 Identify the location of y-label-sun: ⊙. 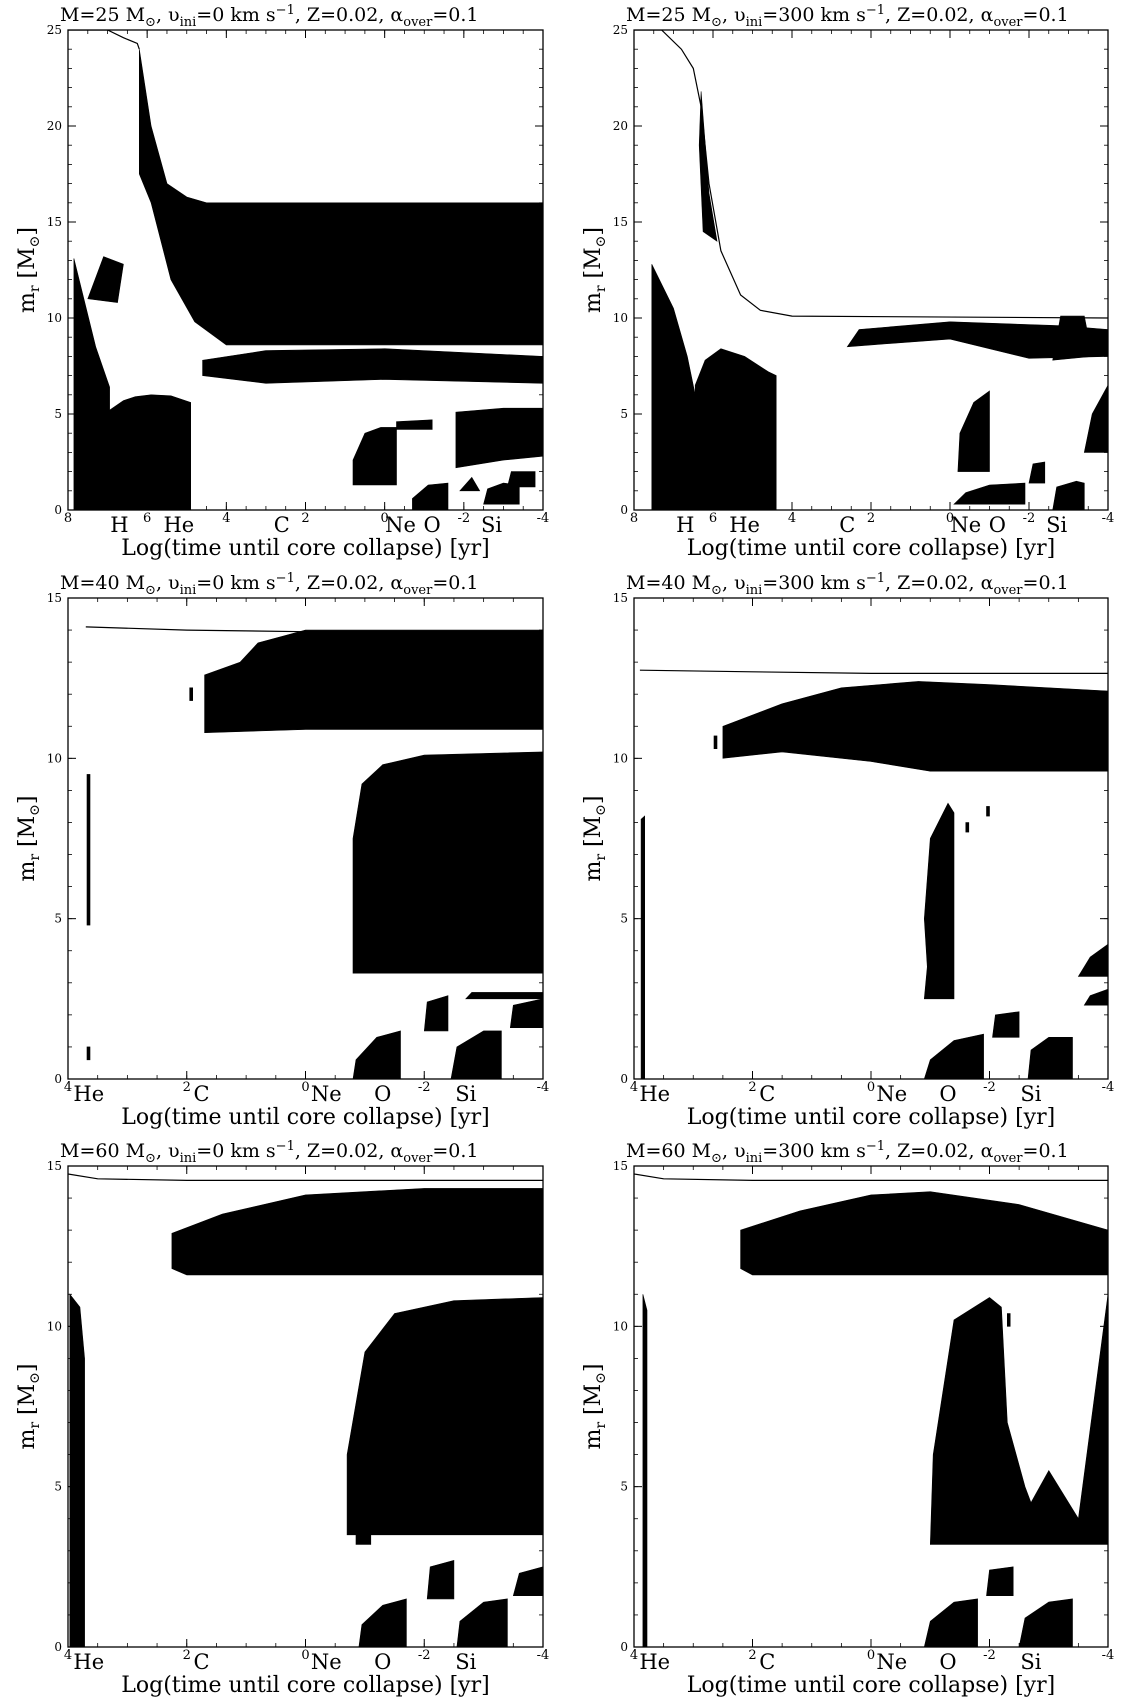
(601, 1378).